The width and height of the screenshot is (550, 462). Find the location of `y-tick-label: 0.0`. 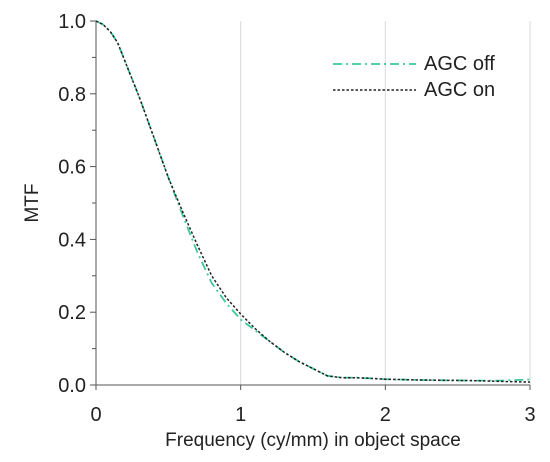

y-tick-label: 0.0 is located at coordinates (72, 386).